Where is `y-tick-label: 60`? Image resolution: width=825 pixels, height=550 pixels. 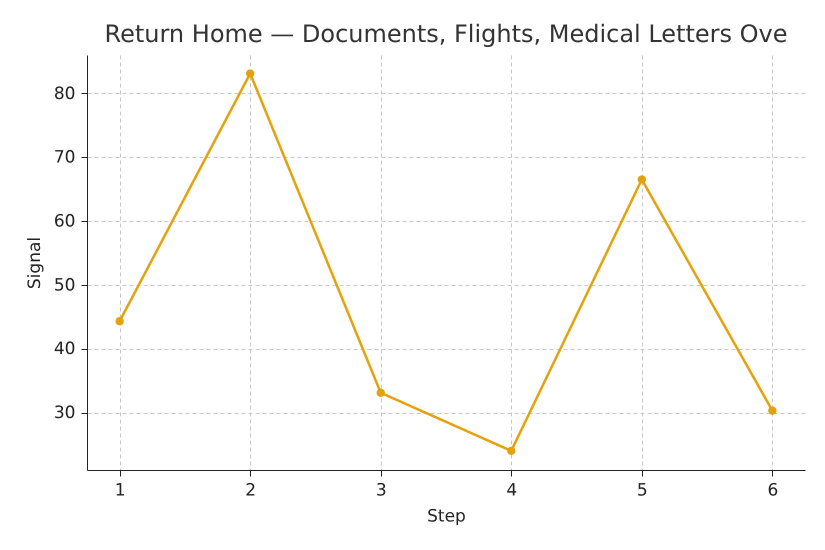 y-tick-label: 60 is located at coordinates (65, 222).